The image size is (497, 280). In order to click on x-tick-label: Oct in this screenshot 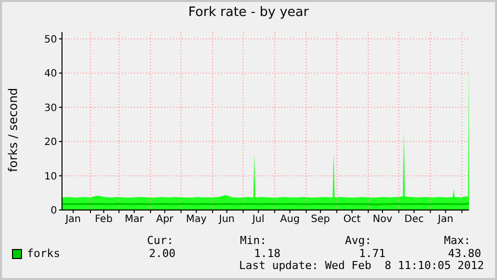, I will do `click(352, 220)`.